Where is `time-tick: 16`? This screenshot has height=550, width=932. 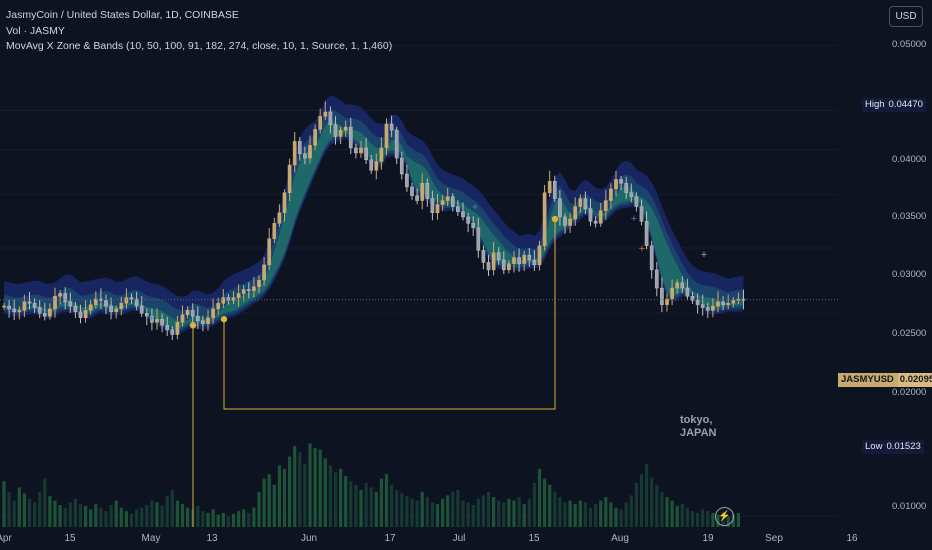 time-tick: 16 is located at coordinates (852, 538).